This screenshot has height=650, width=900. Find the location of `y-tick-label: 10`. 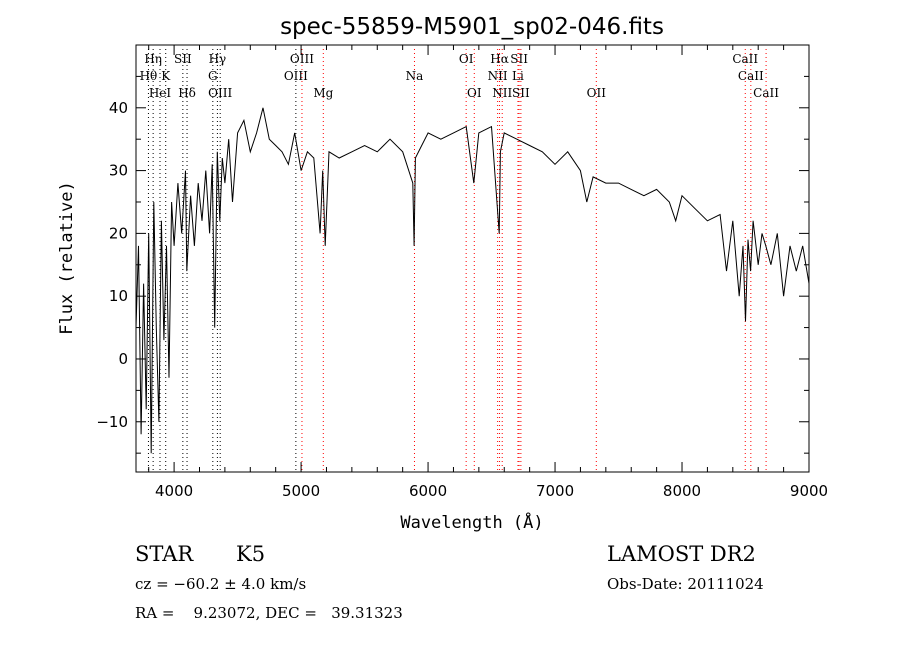

y-tick-label: 10 is located at coordinates (118, 296).